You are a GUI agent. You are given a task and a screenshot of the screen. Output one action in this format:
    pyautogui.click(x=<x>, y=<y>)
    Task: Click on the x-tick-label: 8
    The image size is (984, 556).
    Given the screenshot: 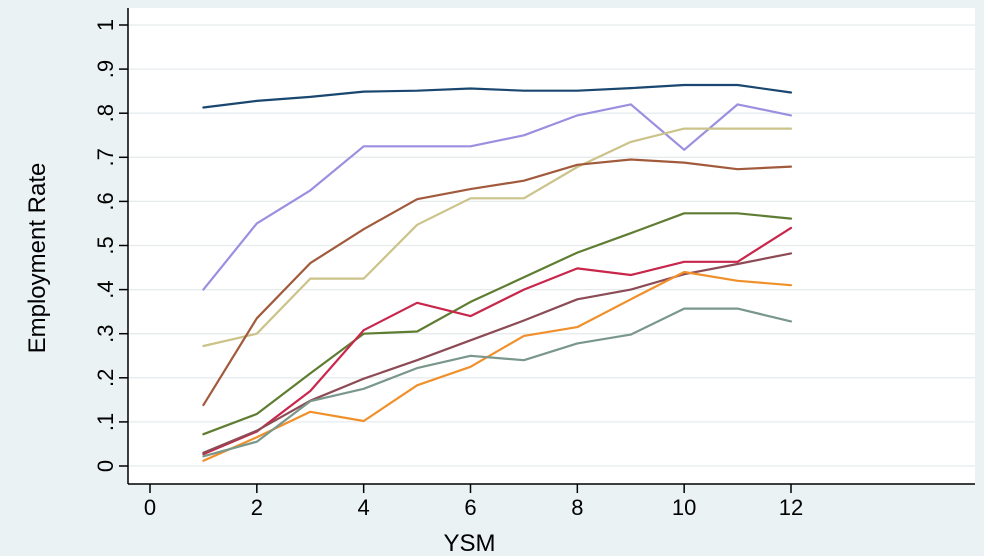 What is the action you would take?
    pyautogui.click(x=577, y=507)
    